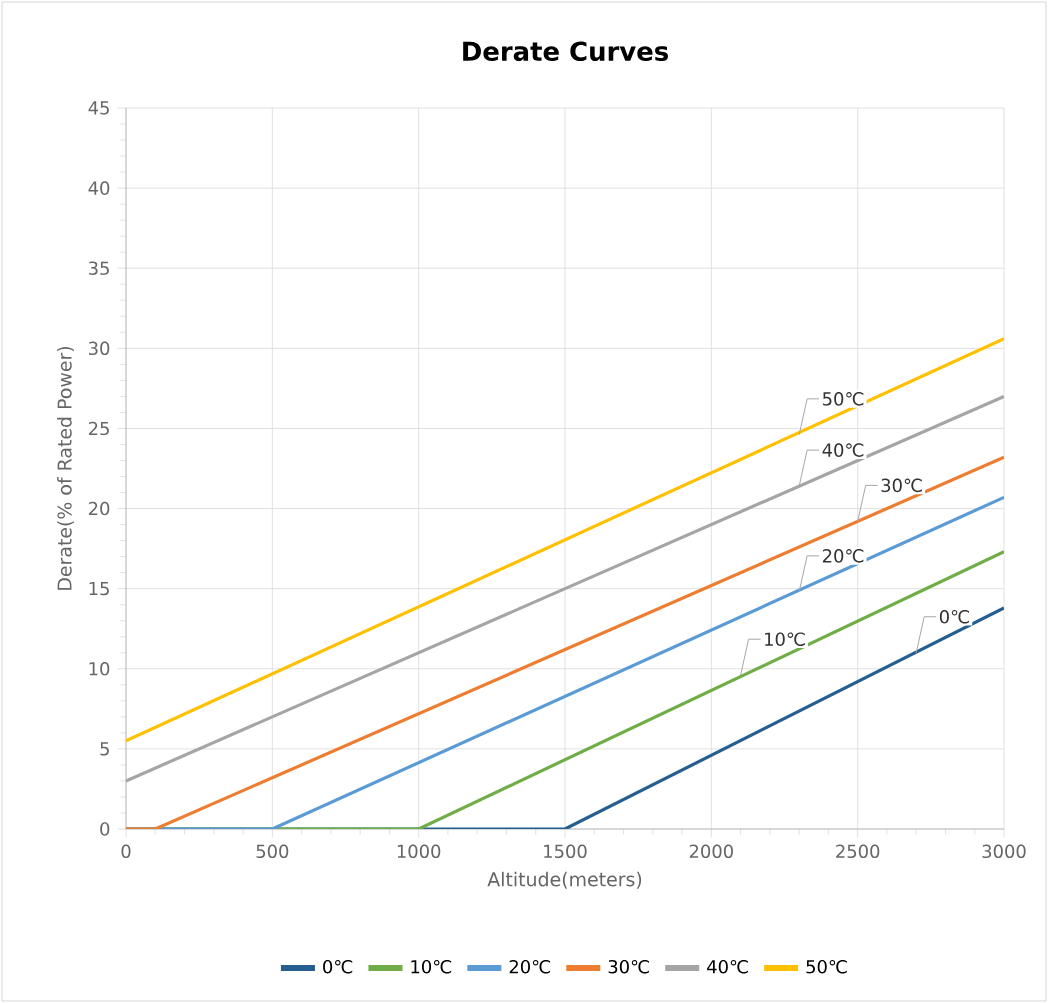  What do you see at coordinates (272, 851) in the screenshot?
I see `x-tick-label: 500` at bounding box center [272, 851].